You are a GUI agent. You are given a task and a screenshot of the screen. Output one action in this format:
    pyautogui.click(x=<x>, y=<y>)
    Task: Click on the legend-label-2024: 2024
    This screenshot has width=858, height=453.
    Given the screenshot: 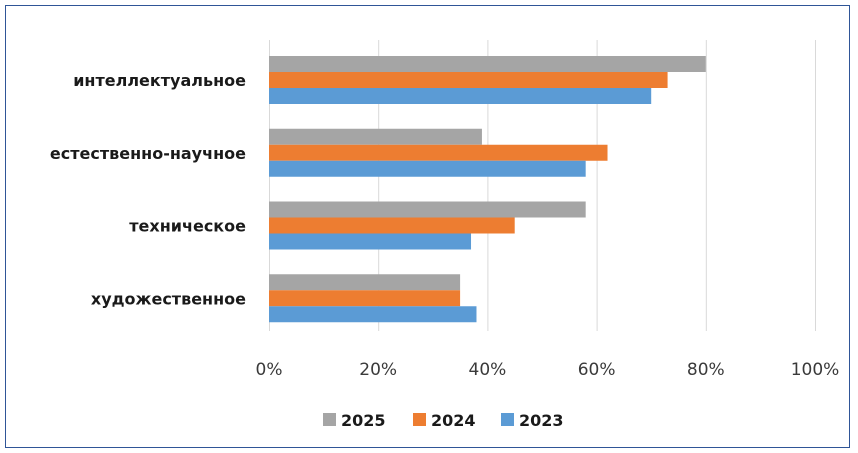 What is the action you would take?
    pyautogui.click(x=453, y=420)
    